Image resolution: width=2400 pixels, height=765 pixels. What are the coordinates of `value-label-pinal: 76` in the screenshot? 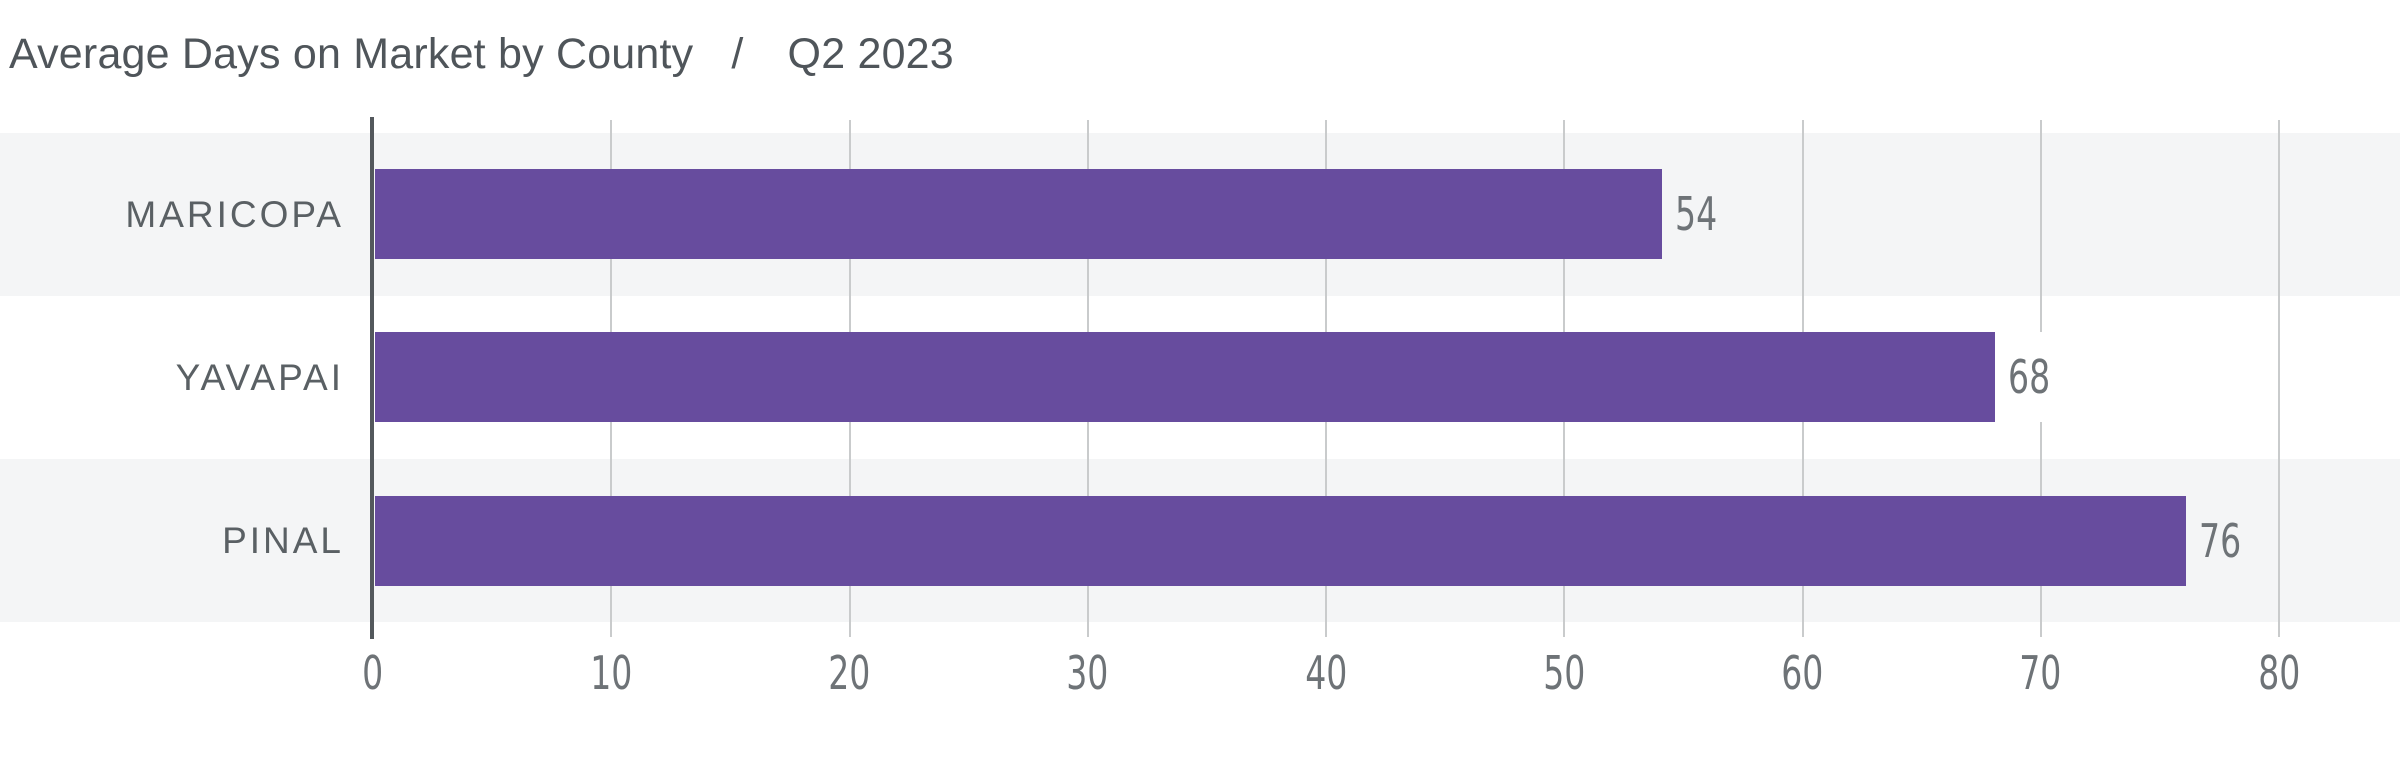 It's located at (2234, 541).